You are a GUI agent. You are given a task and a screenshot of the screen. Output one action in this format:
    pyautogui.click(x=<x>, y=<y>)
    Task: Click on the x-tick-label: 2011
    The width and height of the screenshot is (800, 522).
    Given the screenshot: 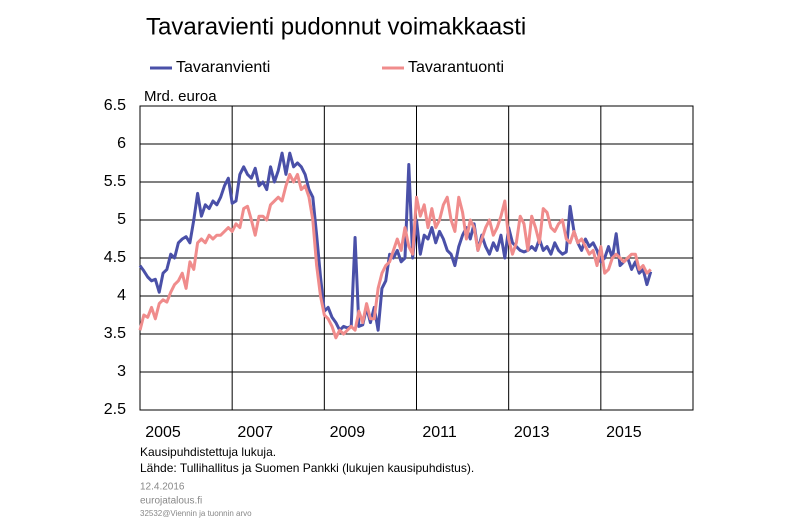 What is the action you would take?
    pyautogui.click(x=439, y=432)
    